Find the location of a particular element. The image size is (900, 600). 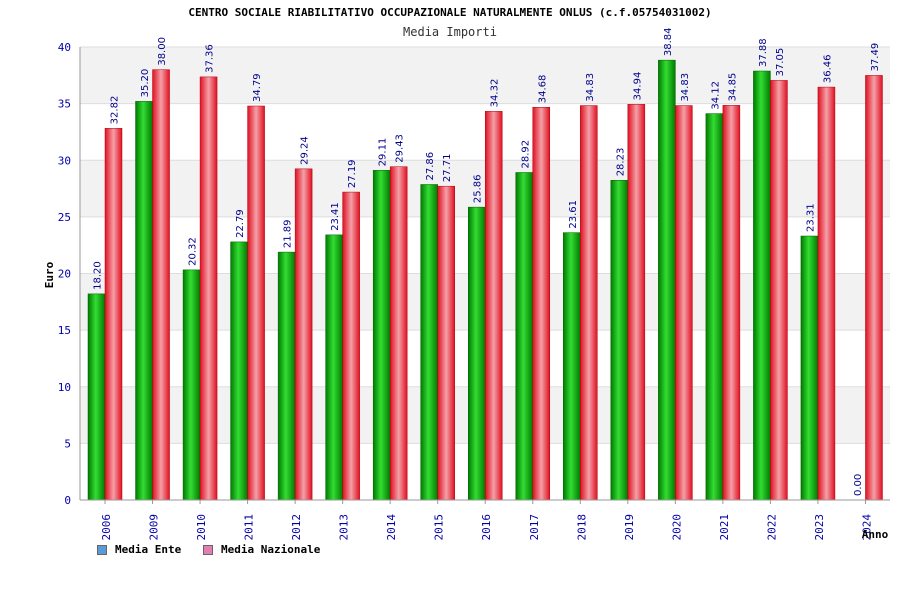

data-label: 23.31 is located at coordinates (810, 217).